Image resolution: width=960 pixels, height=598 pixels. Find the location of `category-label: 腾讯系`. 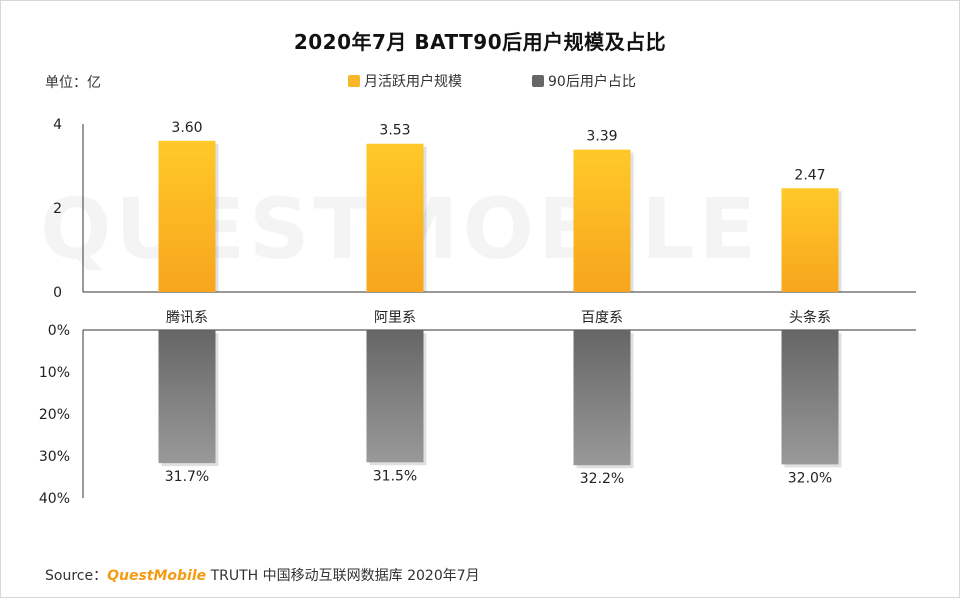

category-label: 腾讯系 is located at coordinates (187, 317).